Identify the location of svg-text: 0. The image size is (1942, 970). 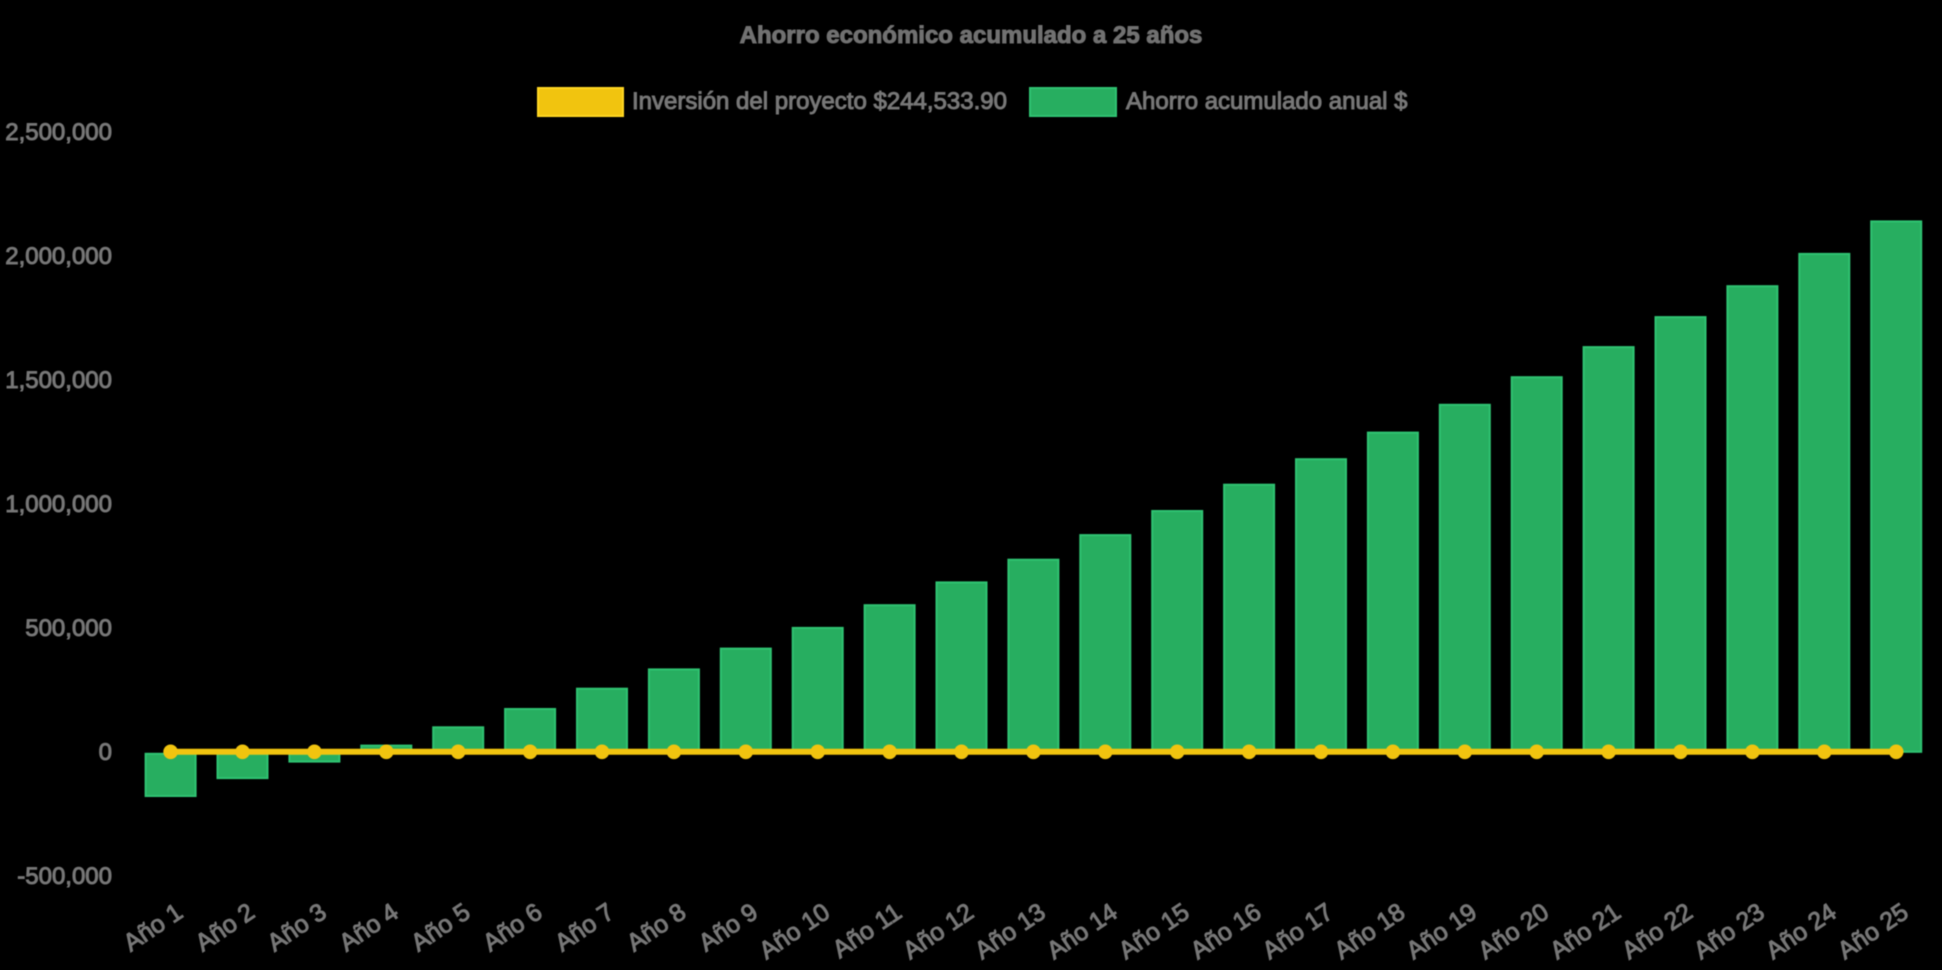
(105, 752).